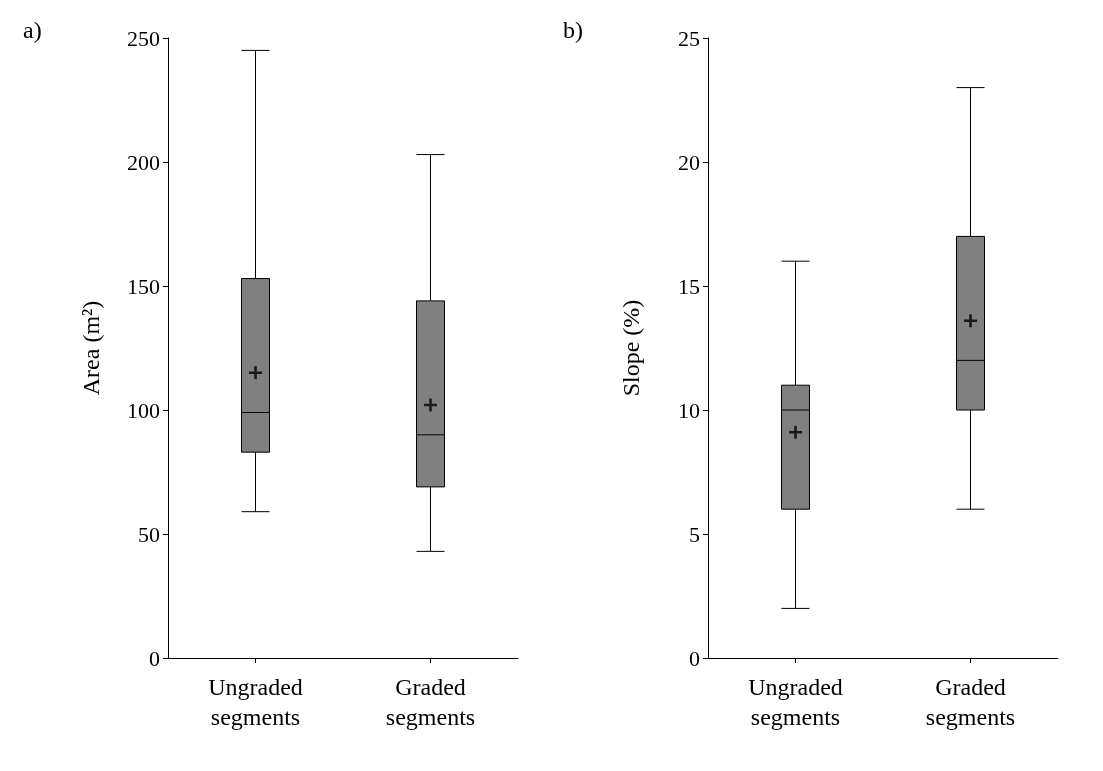  Describe the element at coordinates (689, 162) in the screenshot. I see `y-tick-label: 20` at that location.